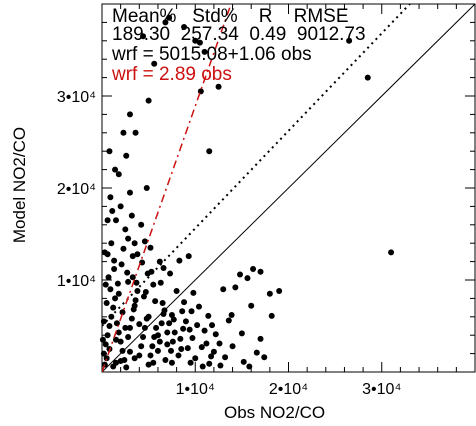 Image resolution: width=476 pixels, height=426 pixels. What do you see at coordinates (230, 16) in the screenshot?
I see `stats-header: Mean% Std% R RMSE` at bounding box center [230, 16].